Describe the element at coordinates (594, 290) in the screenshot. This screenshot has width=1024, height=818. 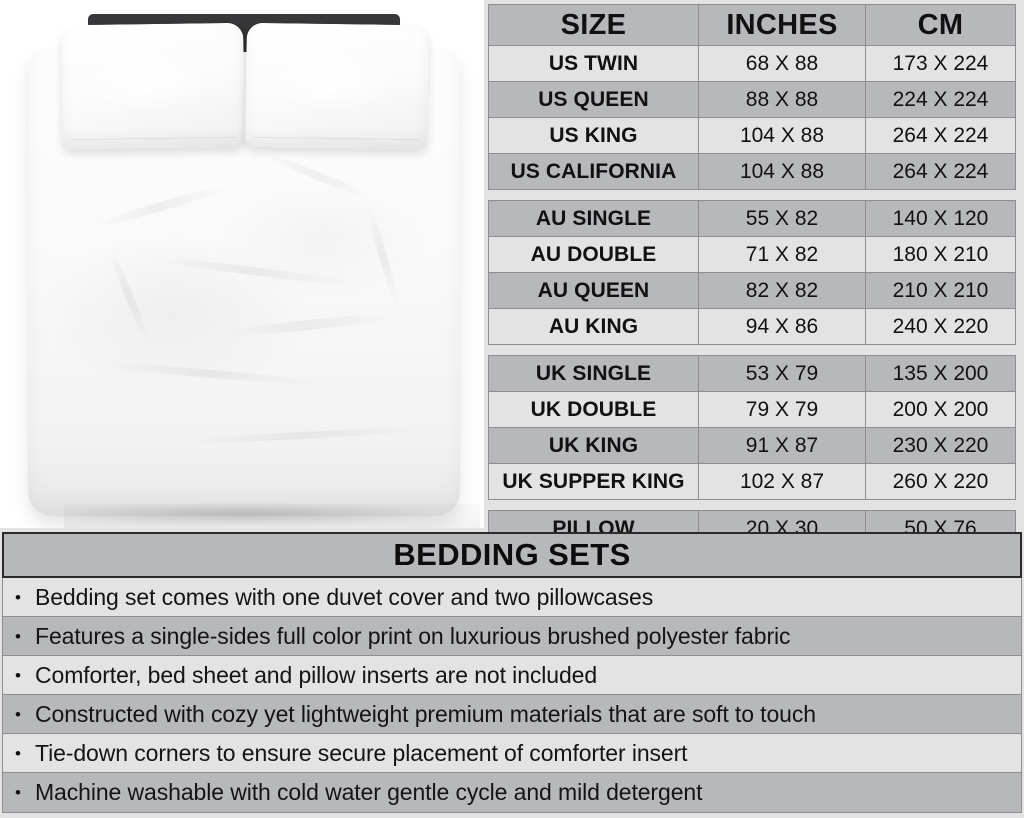
I see `cell-size: AU QUEEN` at that location.